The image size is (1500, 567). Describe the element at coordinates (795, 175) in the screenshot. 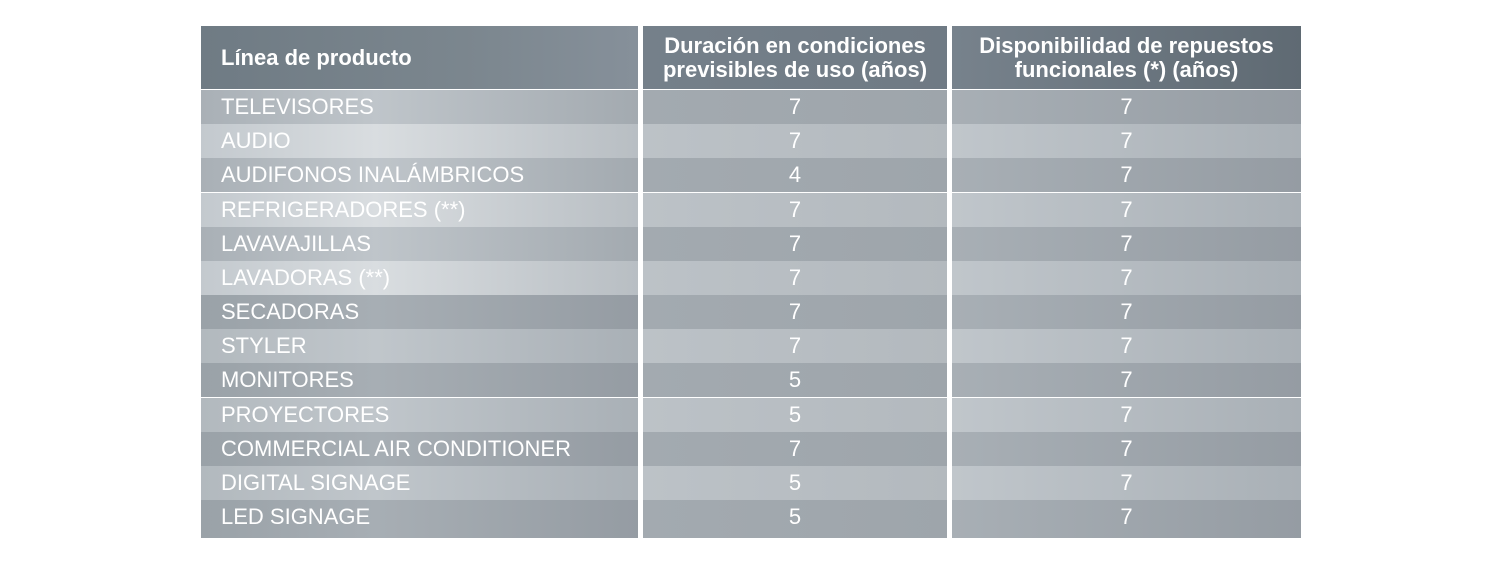

I see `table-cell-duration: 4` at that location.